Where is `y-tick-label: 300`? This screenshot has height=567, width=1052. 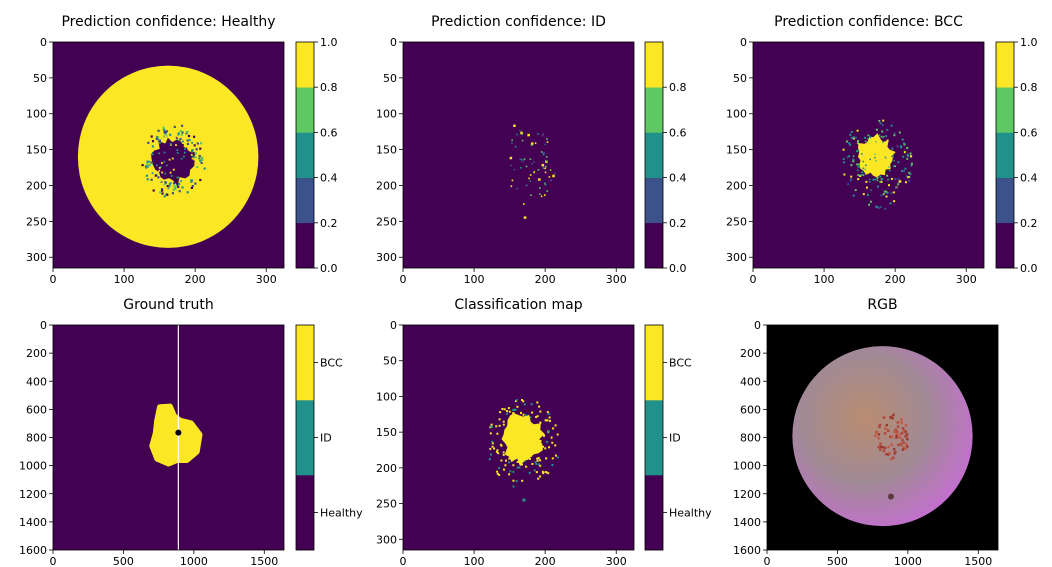
y-tick-label: 300 is located at coordinates (36, 257).